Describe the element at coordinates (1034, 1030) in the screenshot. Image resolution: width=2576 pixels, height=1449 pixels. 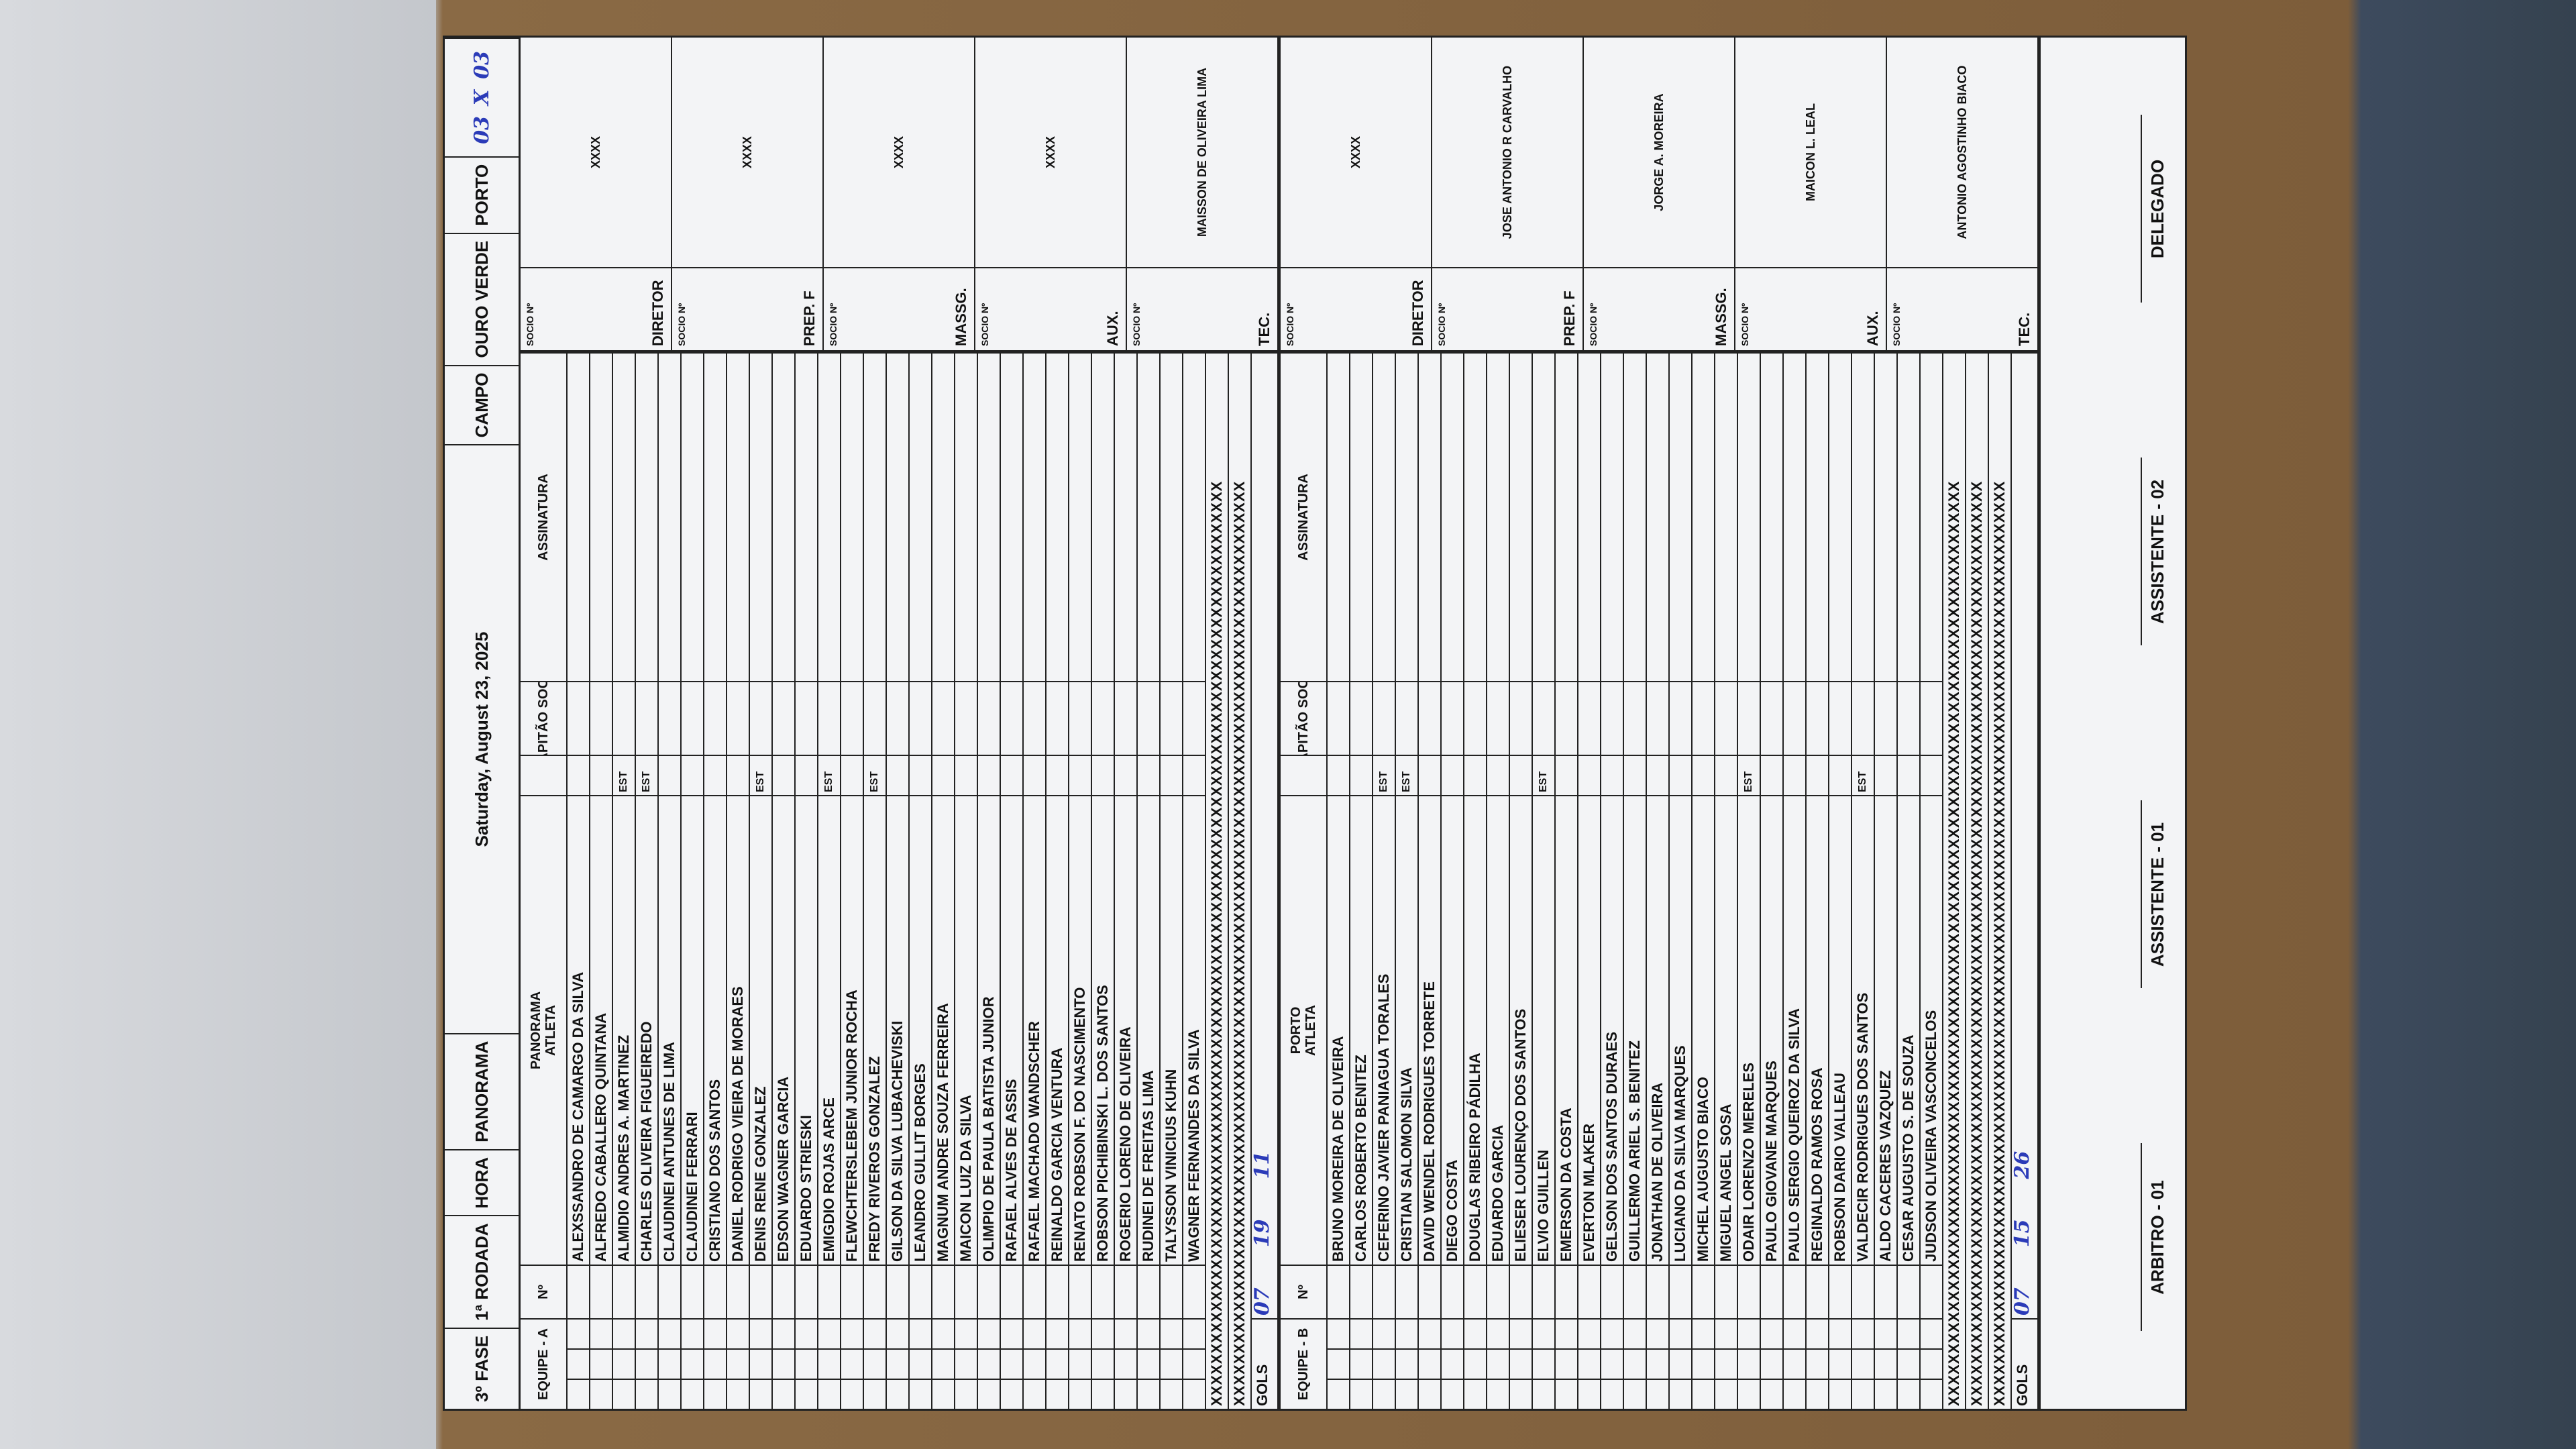
I see `player-name: RAFAEL MACHADO WANDSCHER` at that location.